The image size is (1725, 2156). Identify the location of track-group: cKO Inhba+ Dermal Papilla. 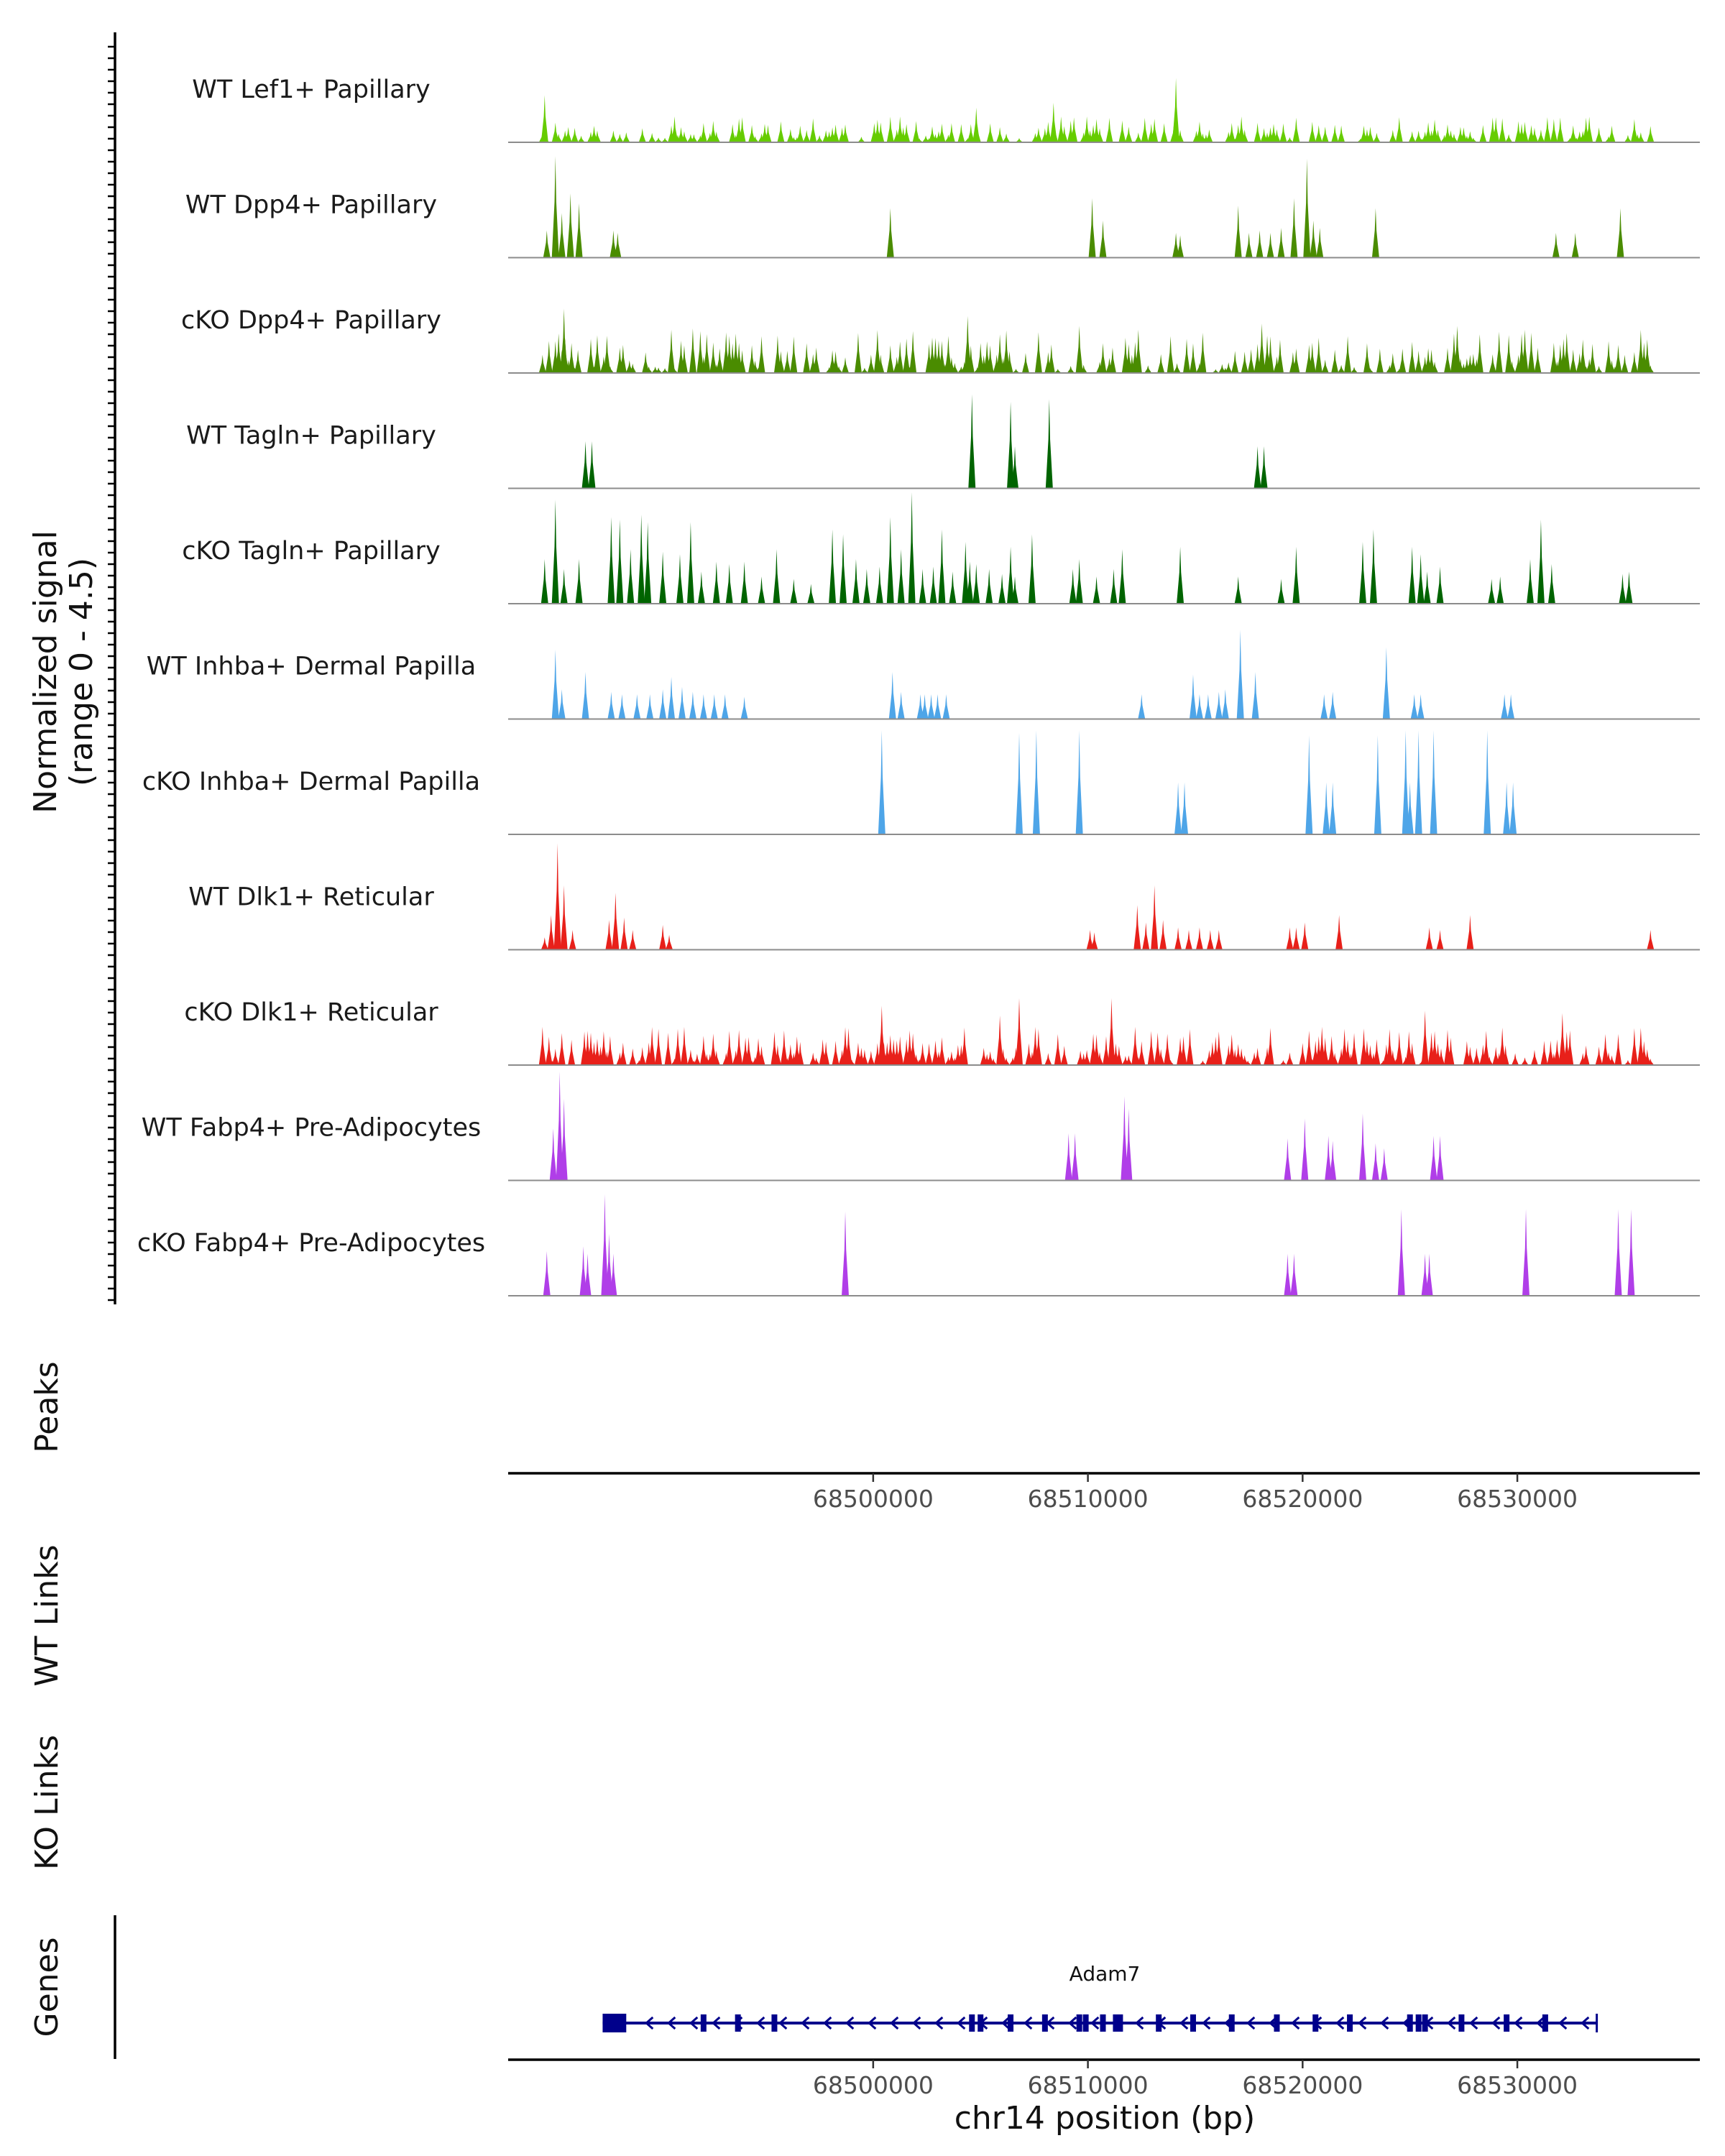
(921, 782).